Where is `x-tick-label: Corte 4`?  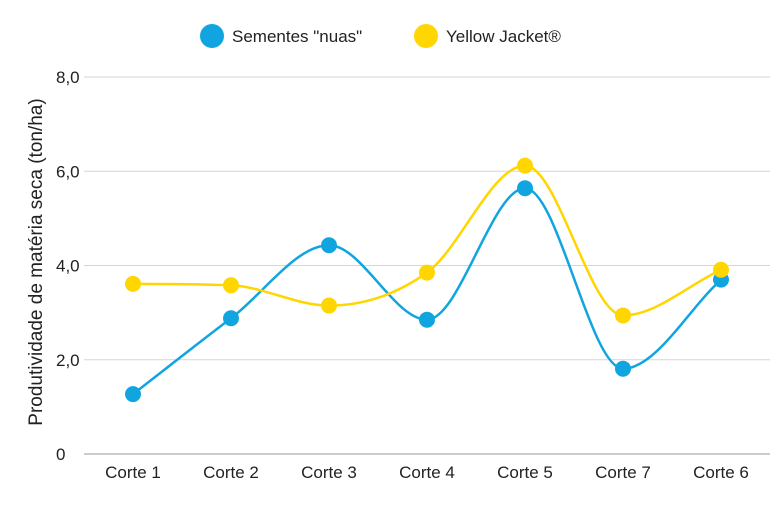
x-tick-label: Corte 4 is located at coordinates (427, 472).